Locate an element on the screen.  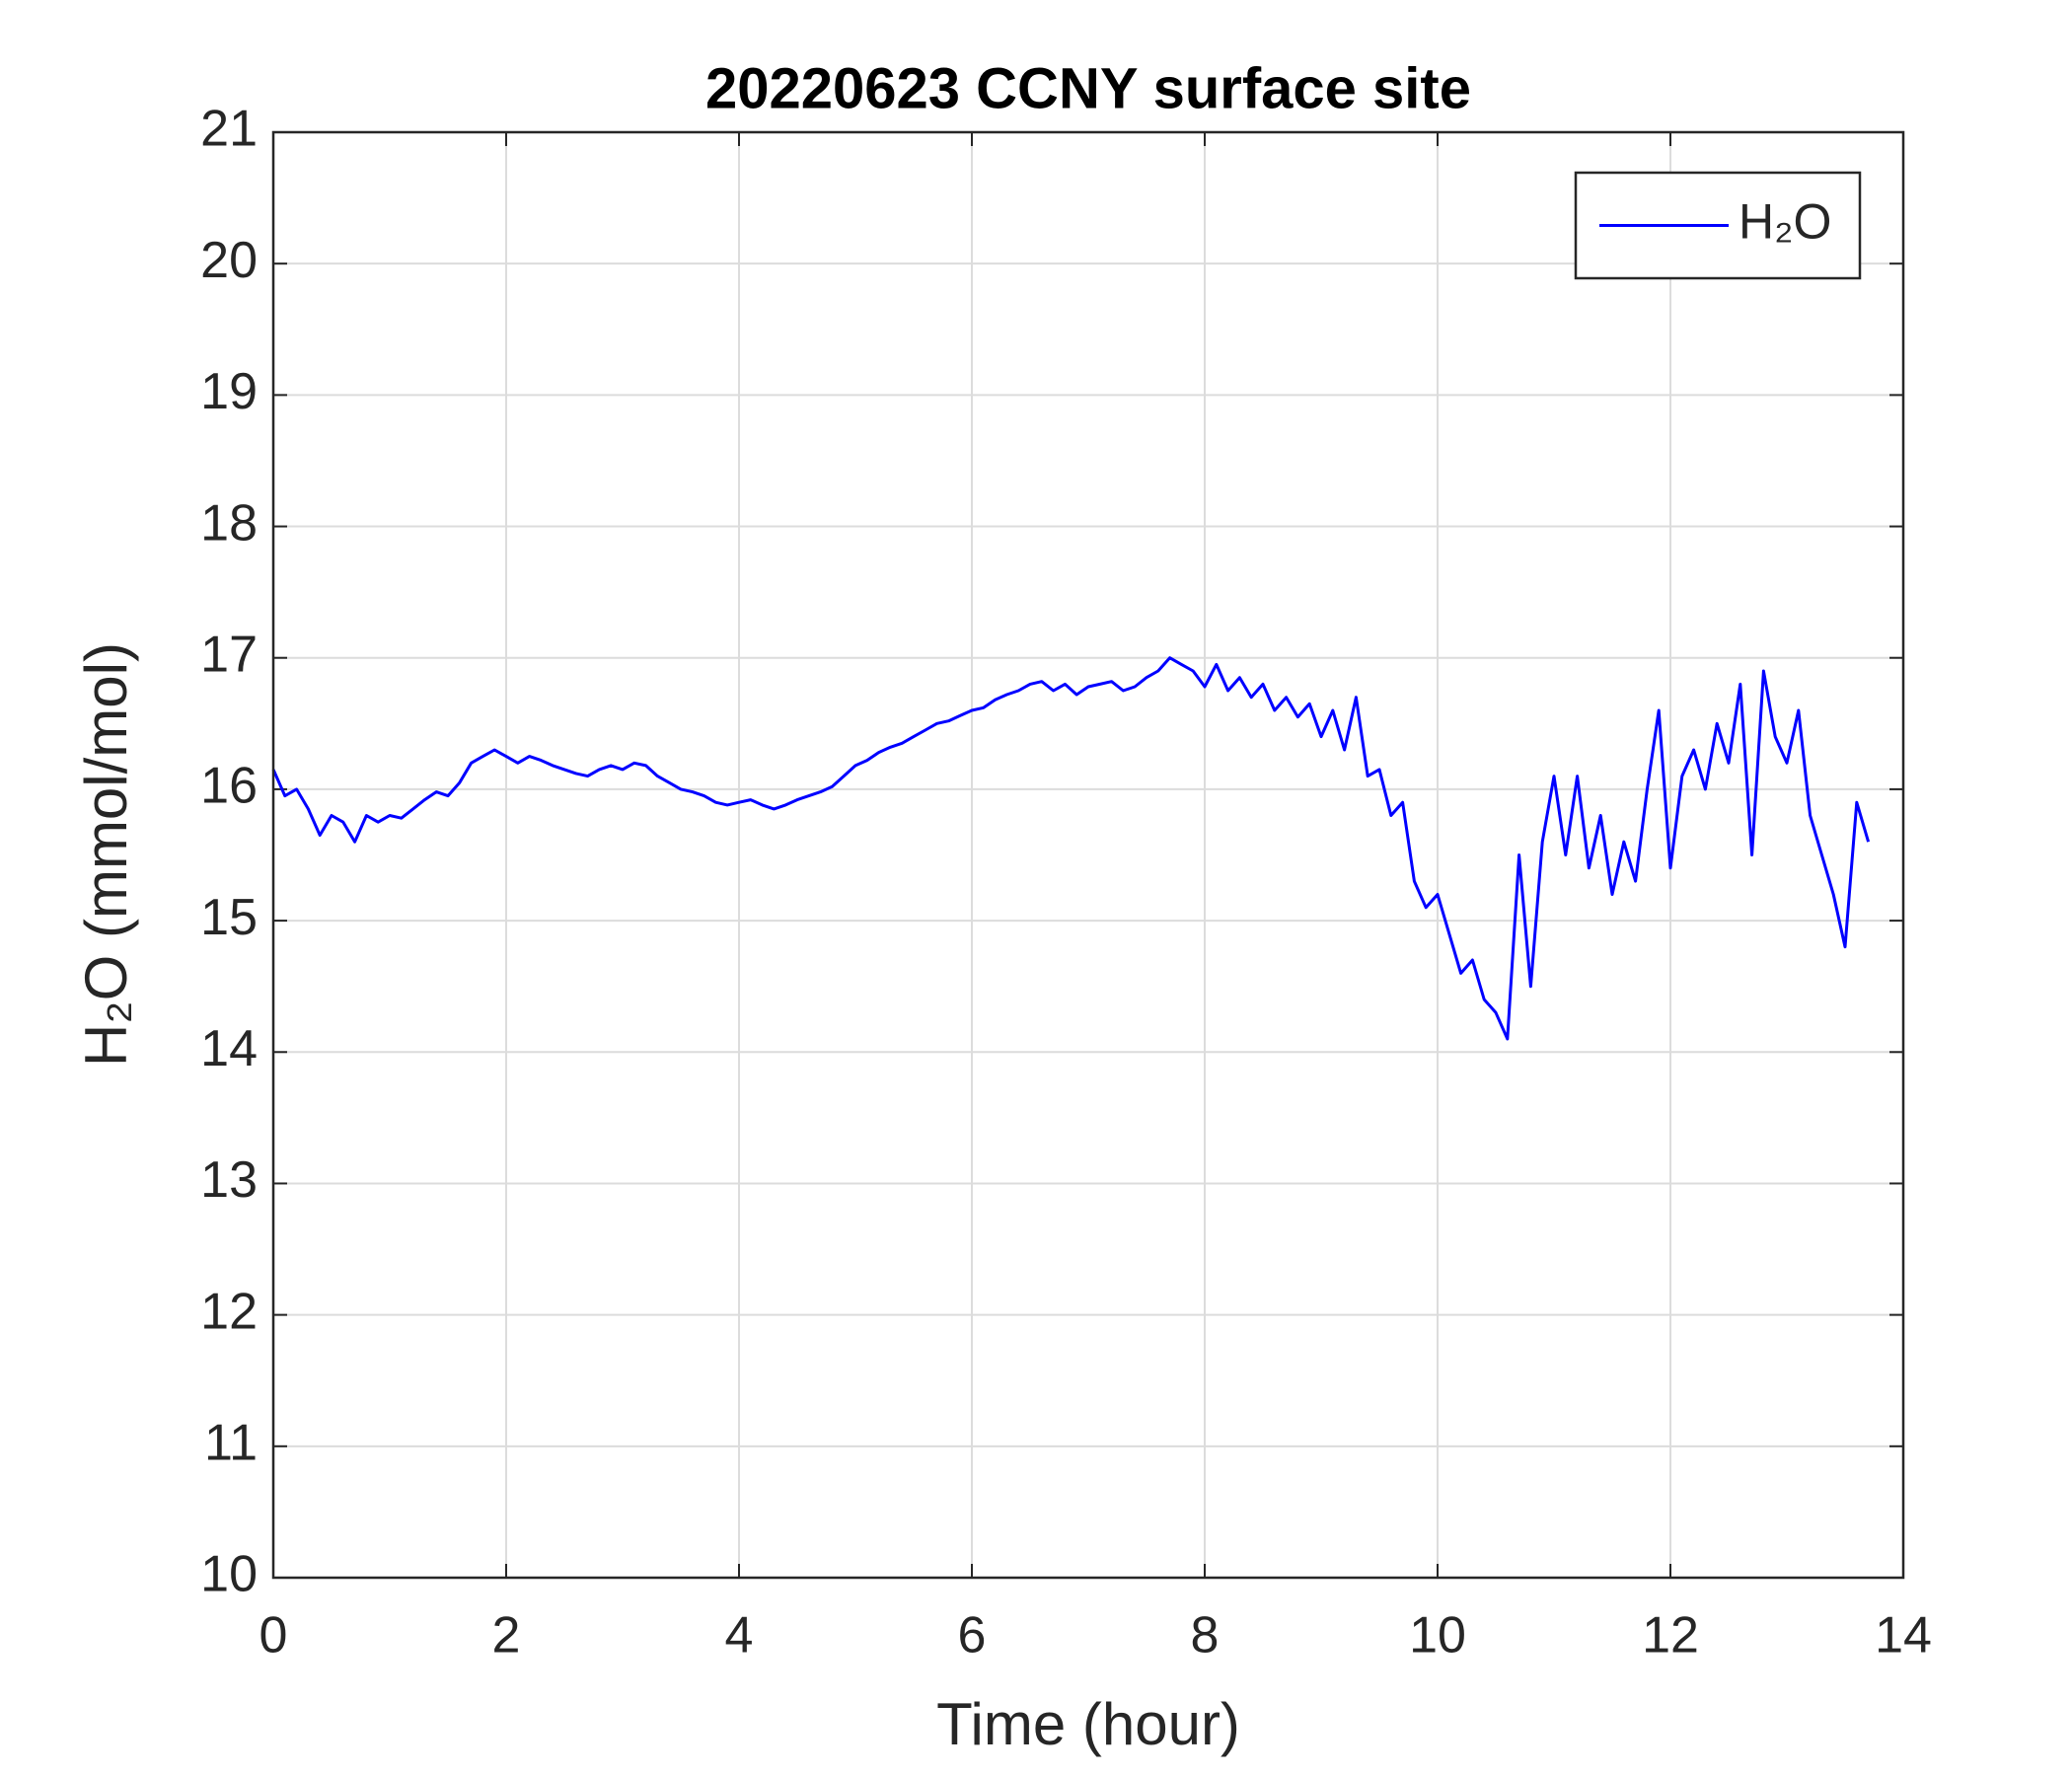
x-axis-label: Time (hour) is located at coordinates (1088, 1724).